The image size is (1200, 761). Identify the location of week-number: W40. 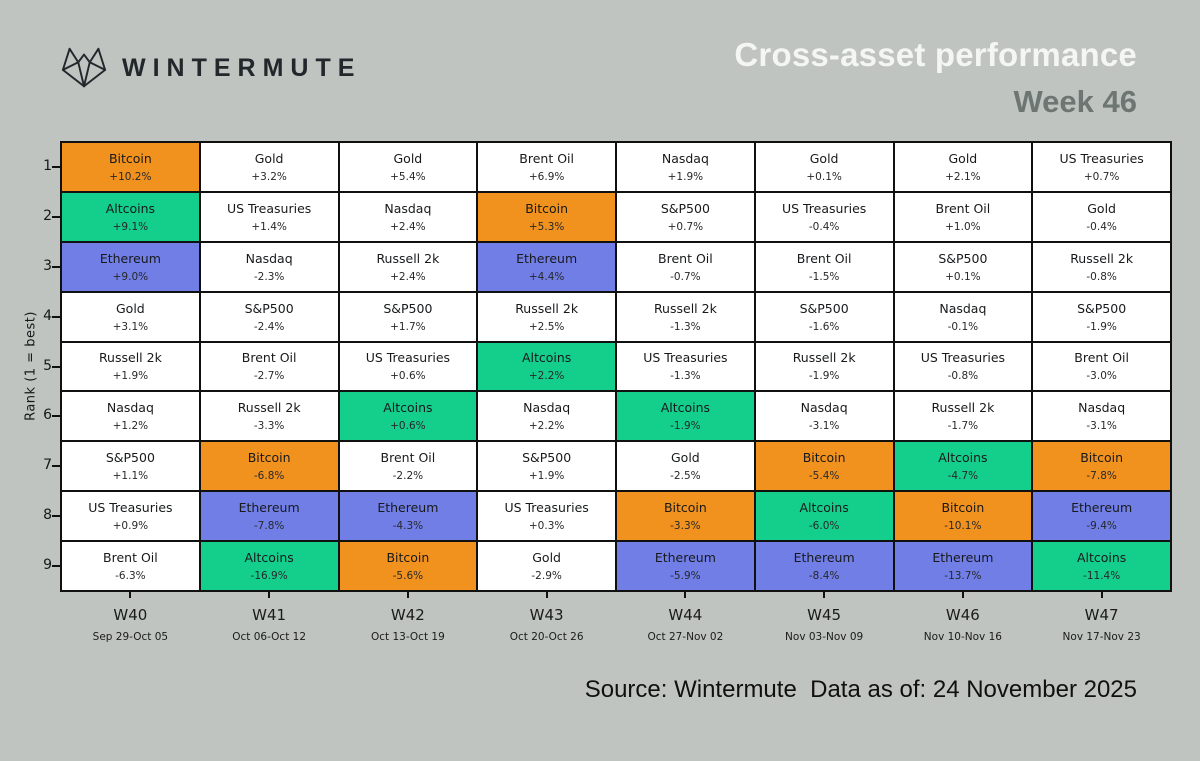
(130, 615).